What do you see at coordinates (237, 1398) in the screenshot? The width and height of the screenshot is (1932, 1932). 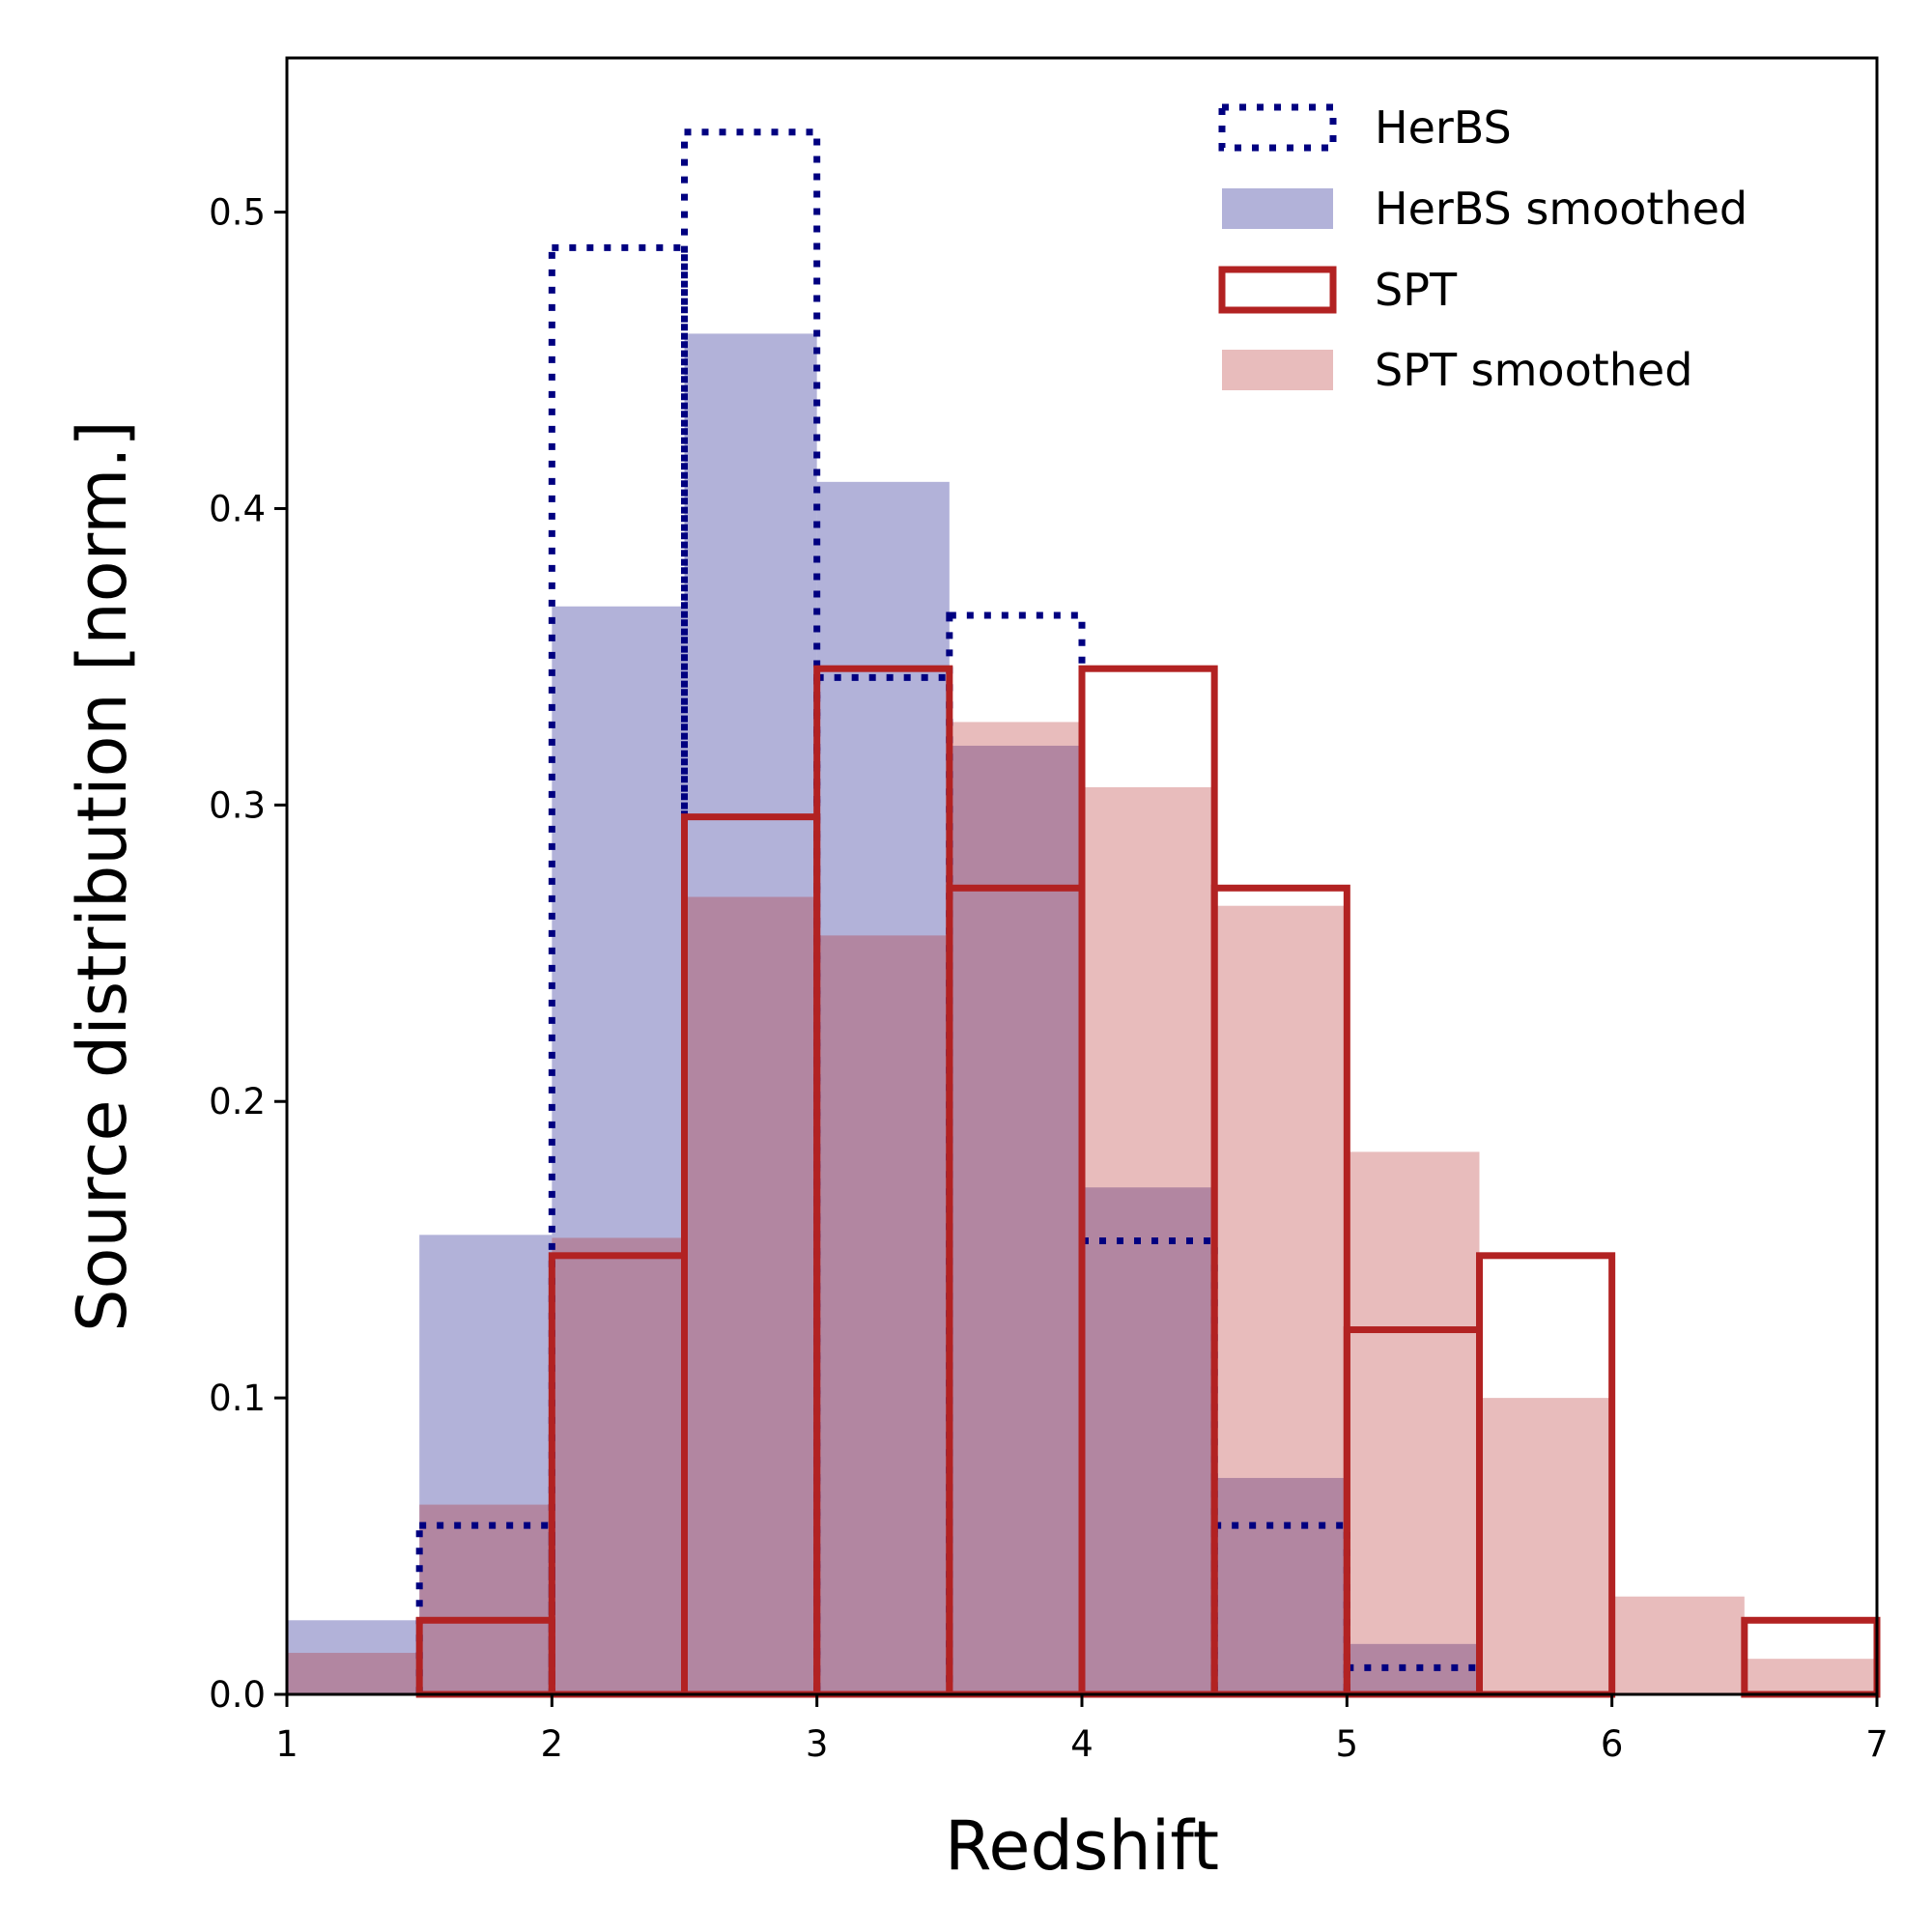 I see `y-tick-label: 0.1` at bounding box center [237, 1398].